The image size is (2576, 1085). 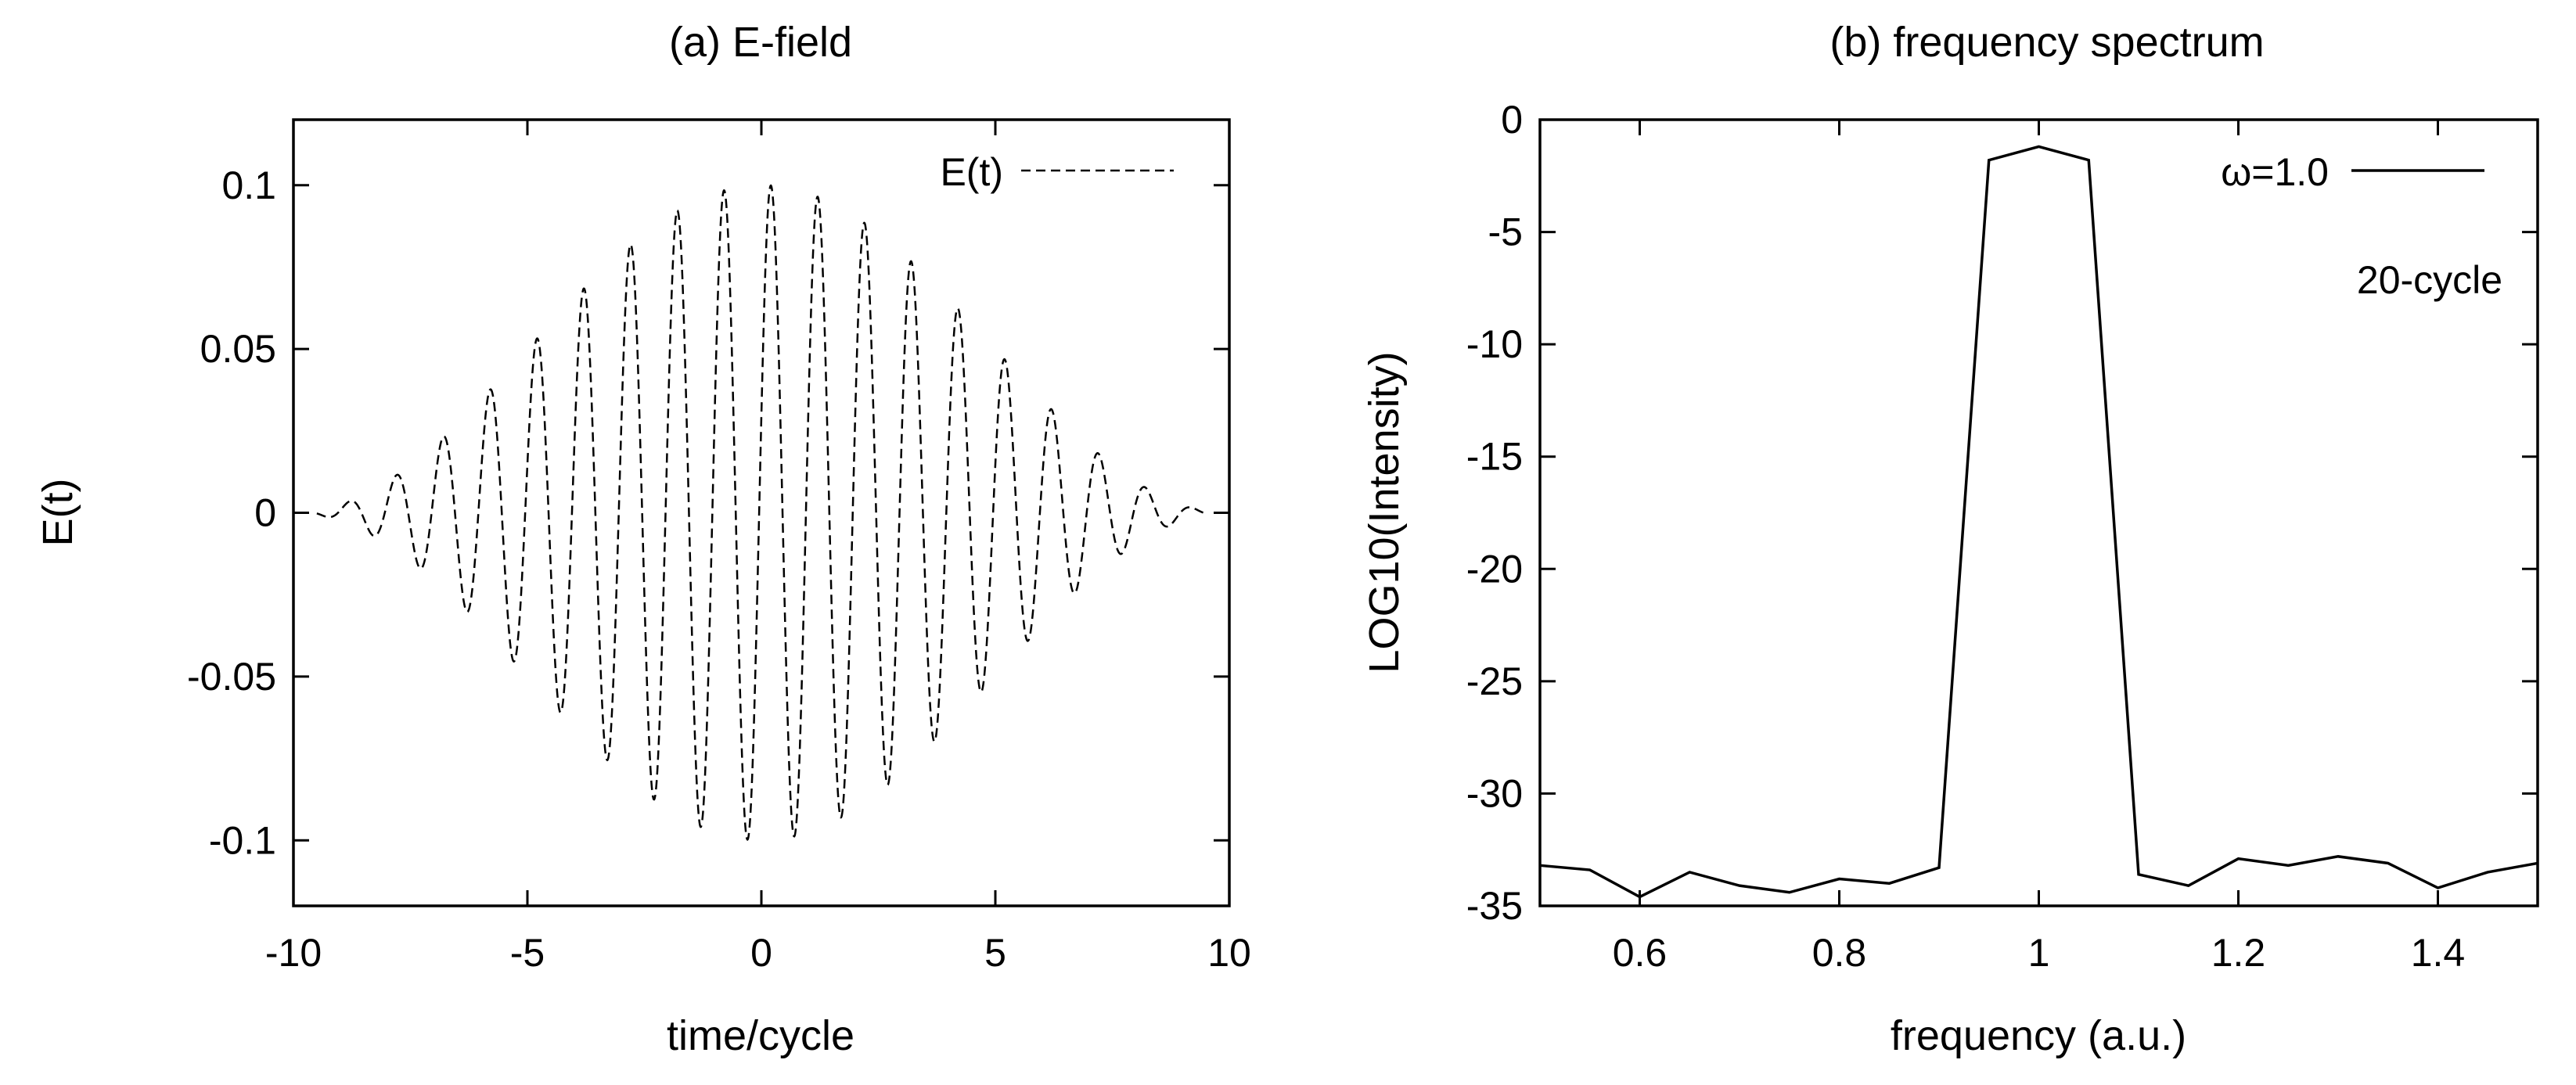 What do you see at coordinates (1057, 172) in the screenshot?
I see `panel-a-legend: E(t)` at bounding box center [1057, 172].